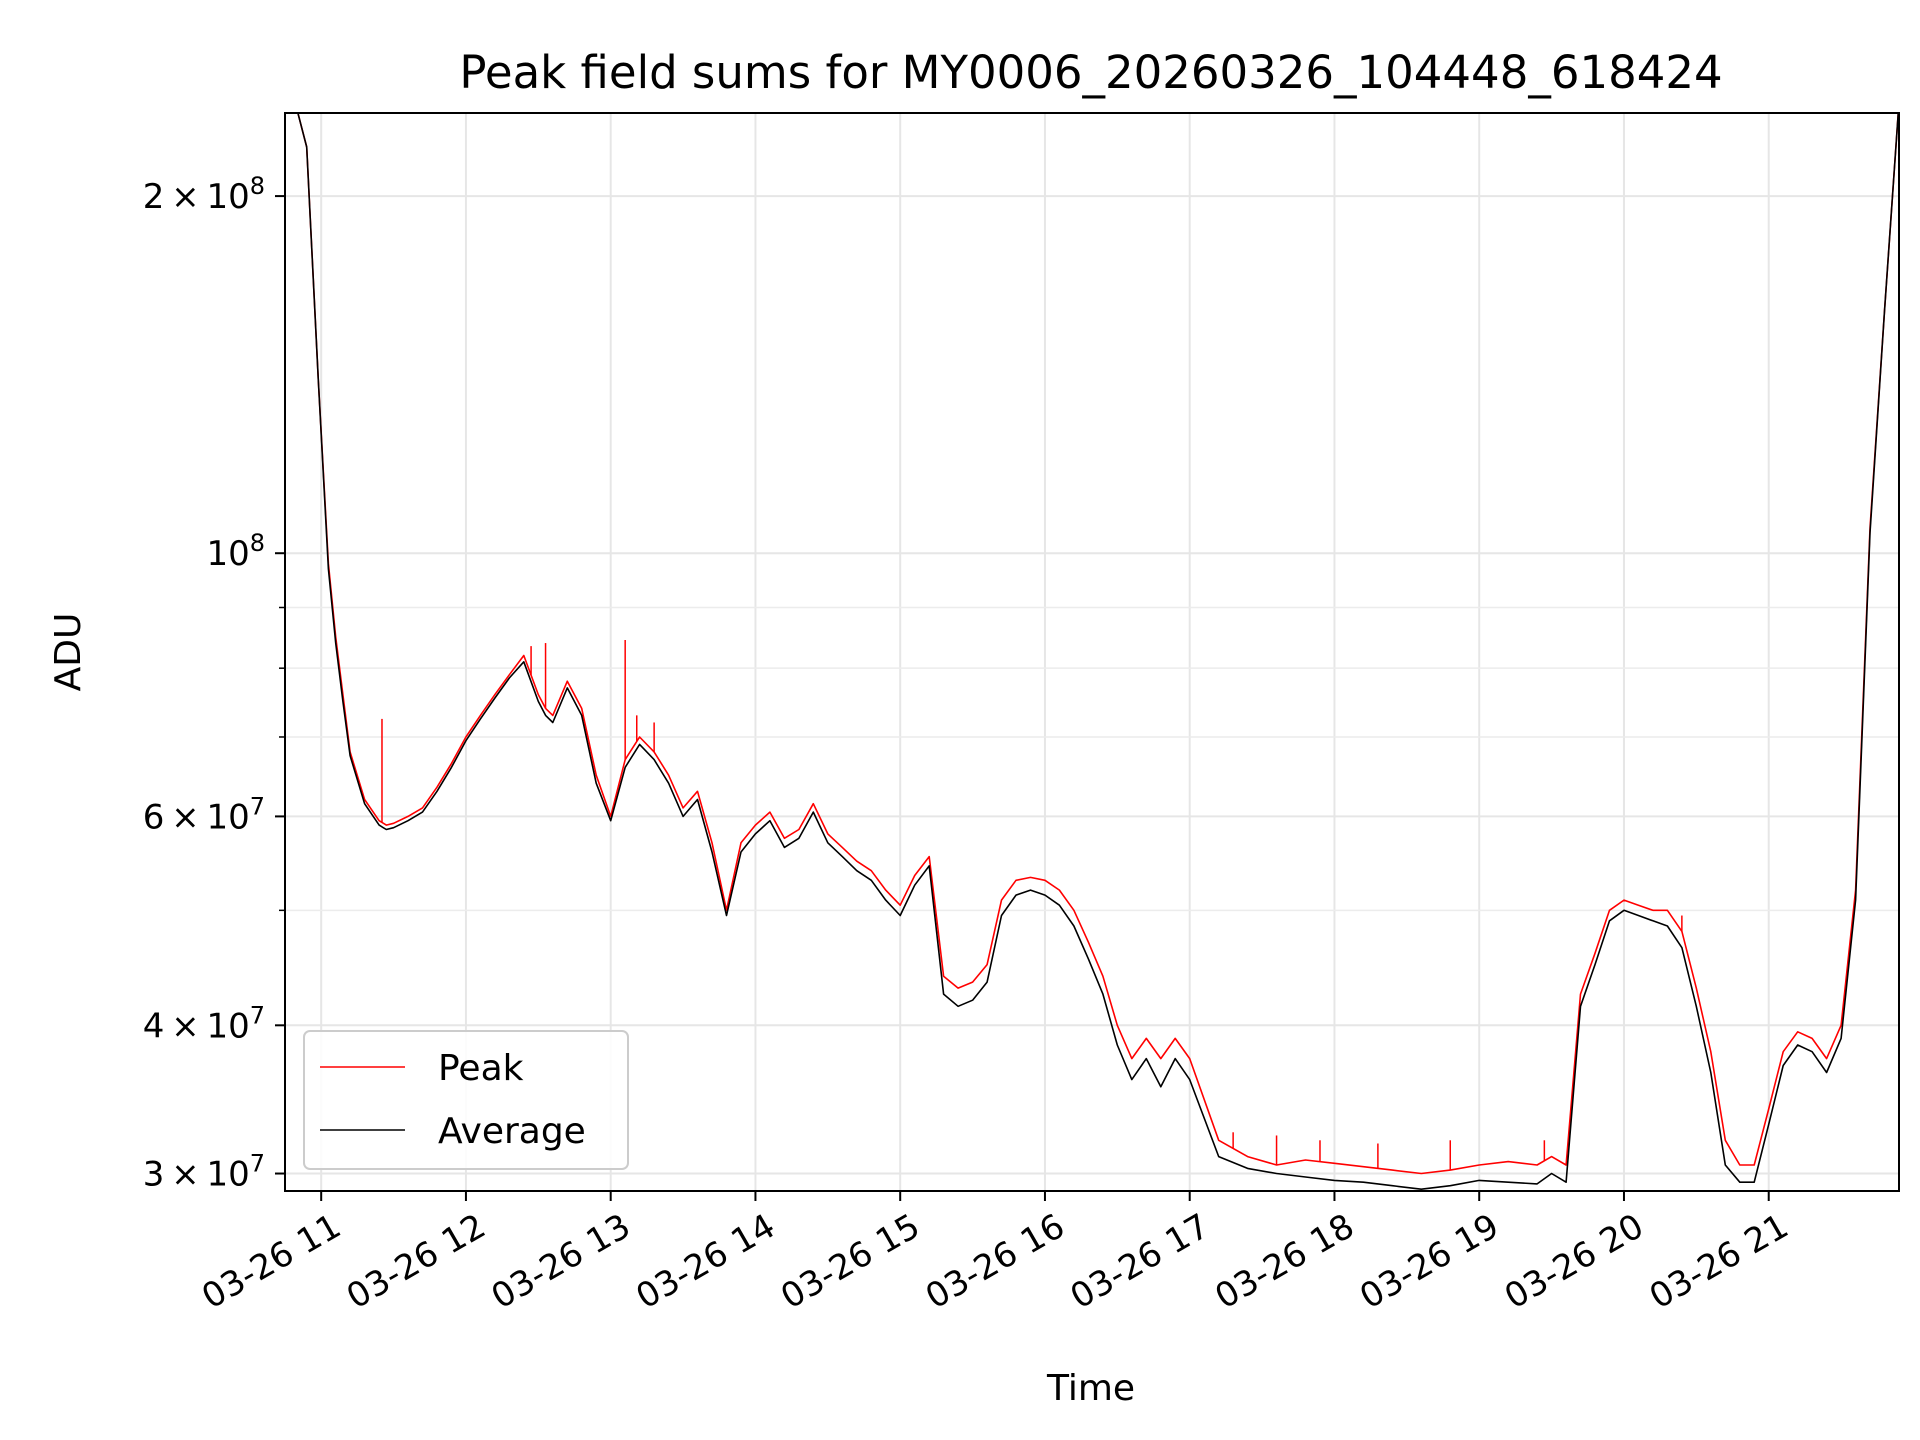 The width and height of the screenshot is (1920, 1440). What do you see at coordinates (512, 1131) in the screenshot?
I see `legend-label-average: Average` at bounding box center [512, 1131].